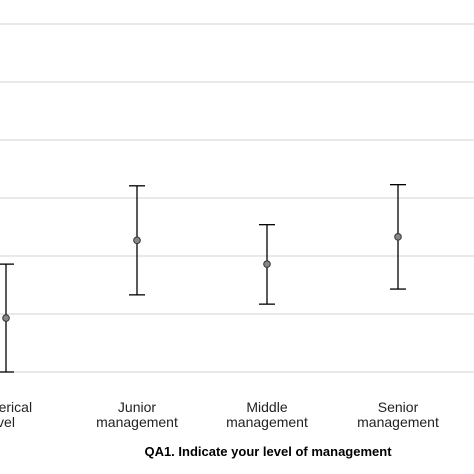  What do you see at coordinates (268, 451) in the screenshot?
I see `x-axis-title: QA1. Indicate your level of management` at bounding box center [268, 451].